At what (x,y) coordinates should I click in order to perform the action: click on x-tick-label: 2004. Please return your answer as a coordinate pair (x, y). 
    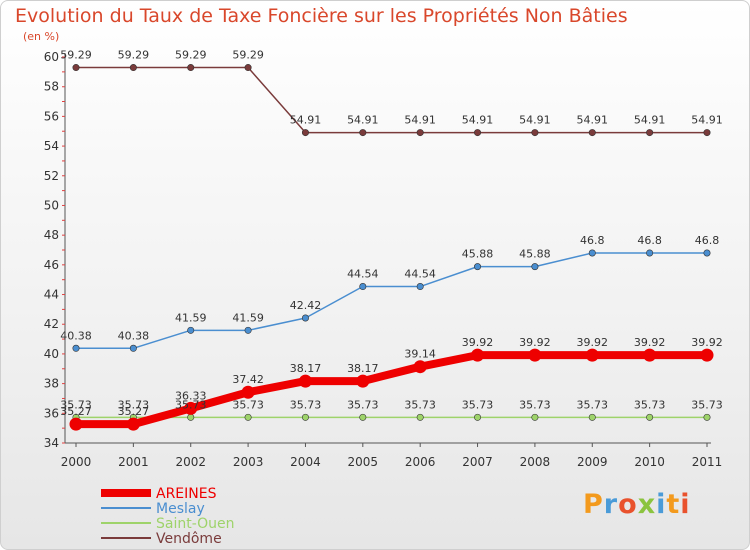
    Looking at the image, I should click on (305, 462).